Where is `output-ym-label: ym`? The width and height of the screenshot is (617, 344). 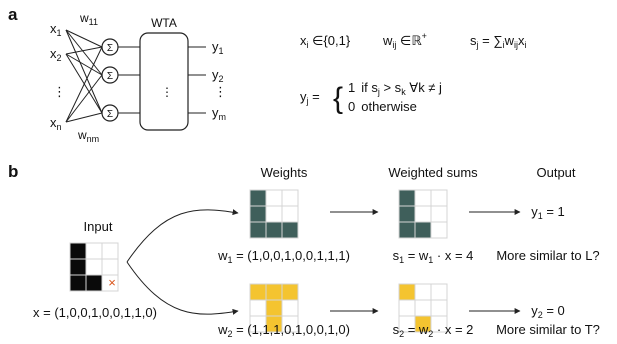
output-ym-label: ym is located at coordinates (219, 113).